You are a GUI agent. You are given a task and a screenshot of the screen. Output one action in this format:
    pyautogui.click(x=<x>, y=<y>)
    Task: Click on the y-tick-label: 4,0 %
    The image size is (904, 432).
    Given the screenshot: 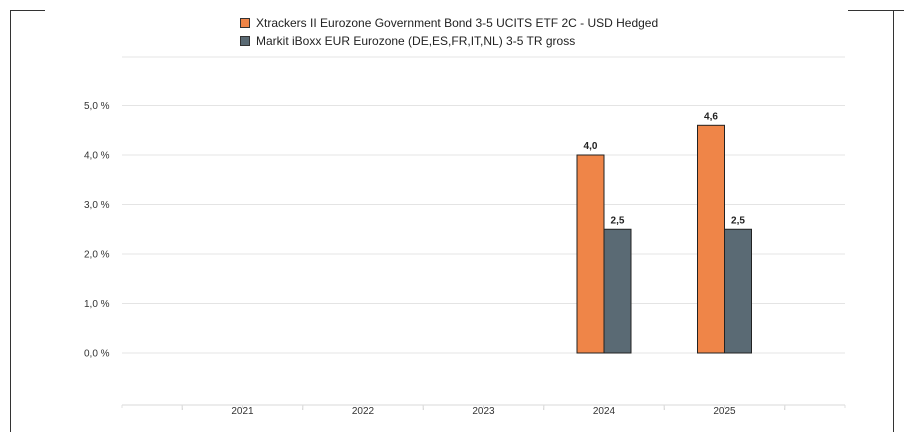 What is the action you would take?
    pyautogui.click(x=97, y=156)
    